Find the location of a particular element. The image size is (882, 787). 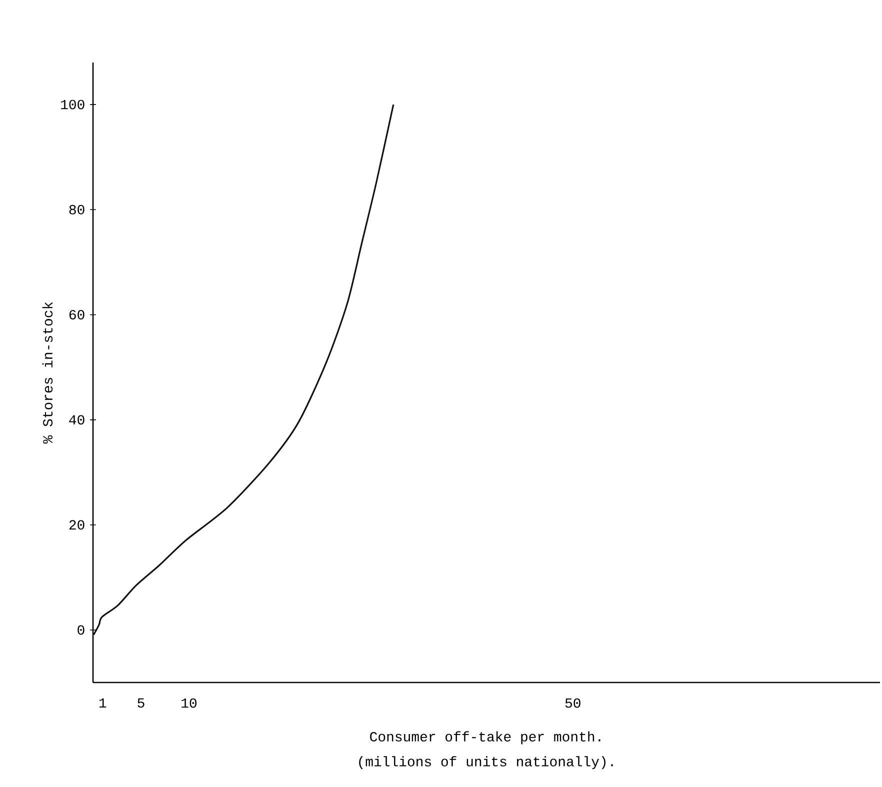

text: (millions of units nationally). is located at coordinates (486, 763).